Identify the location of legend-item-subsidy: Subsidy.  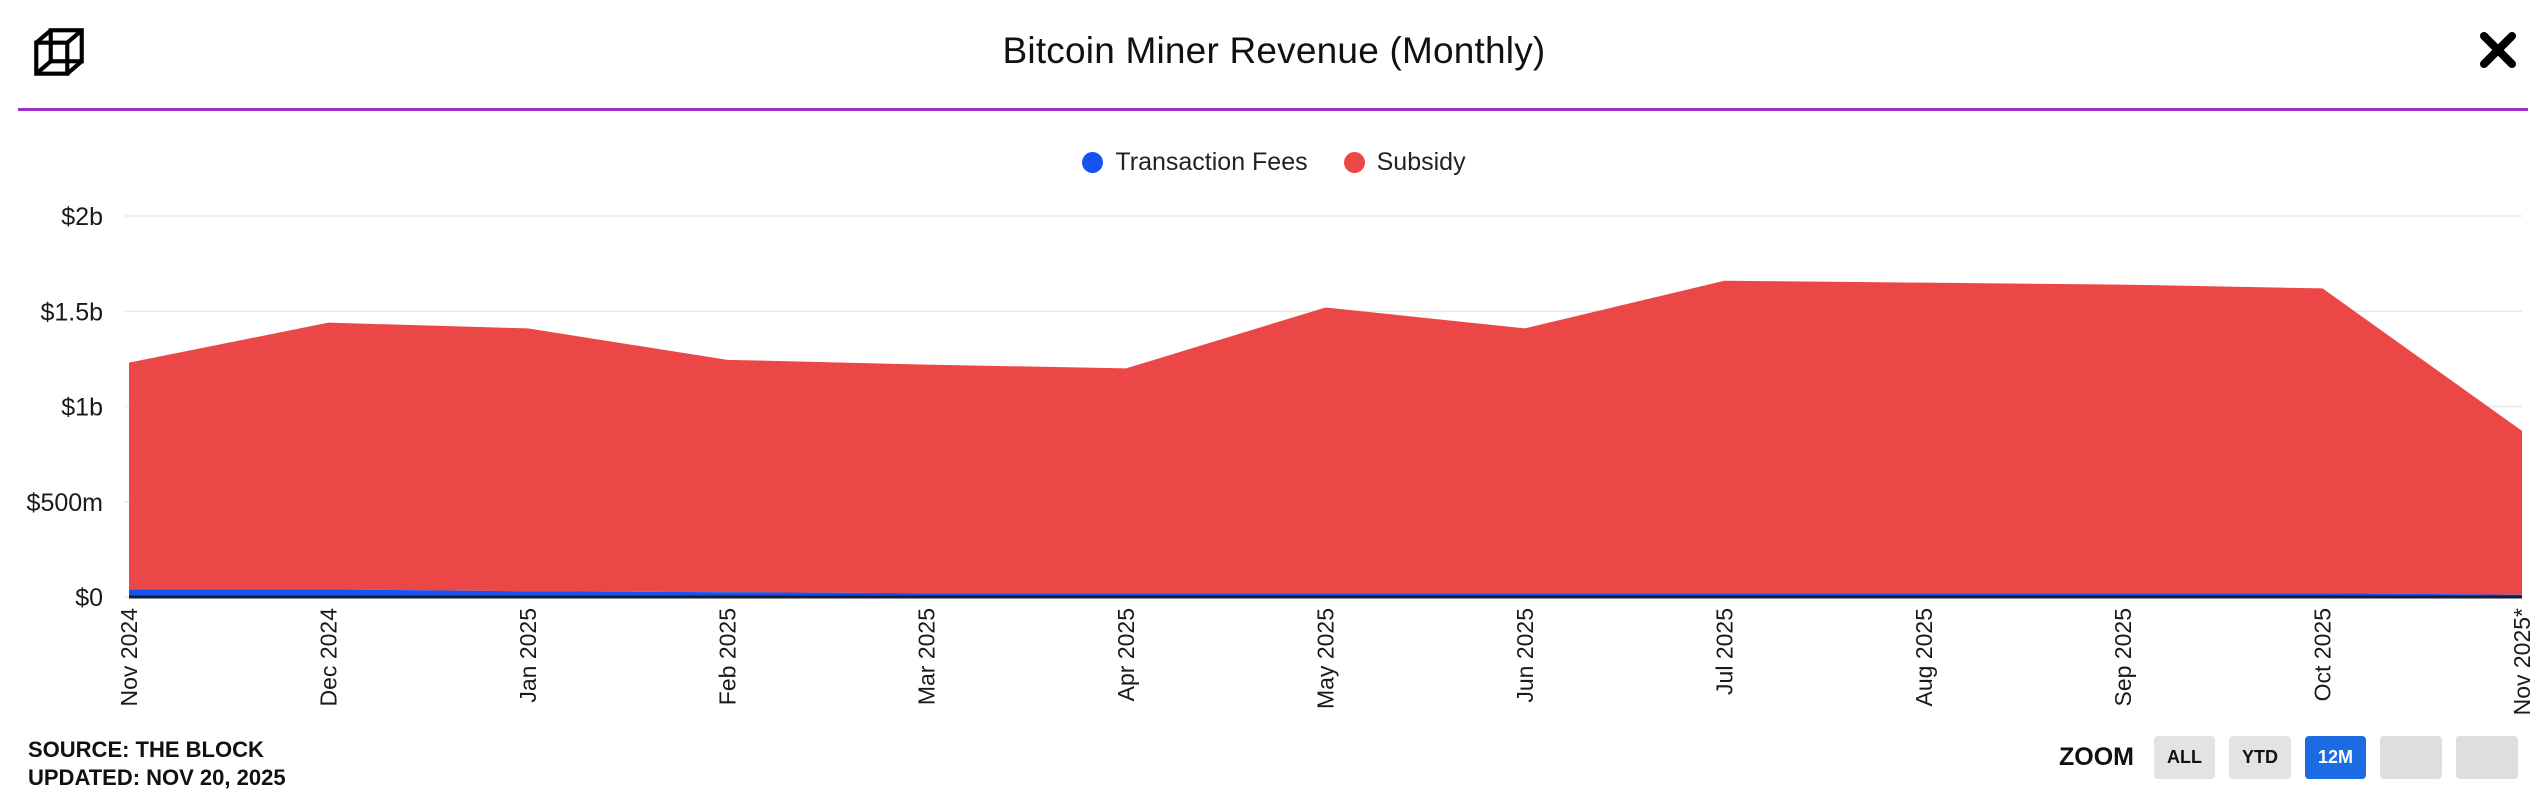
(1404, 162).